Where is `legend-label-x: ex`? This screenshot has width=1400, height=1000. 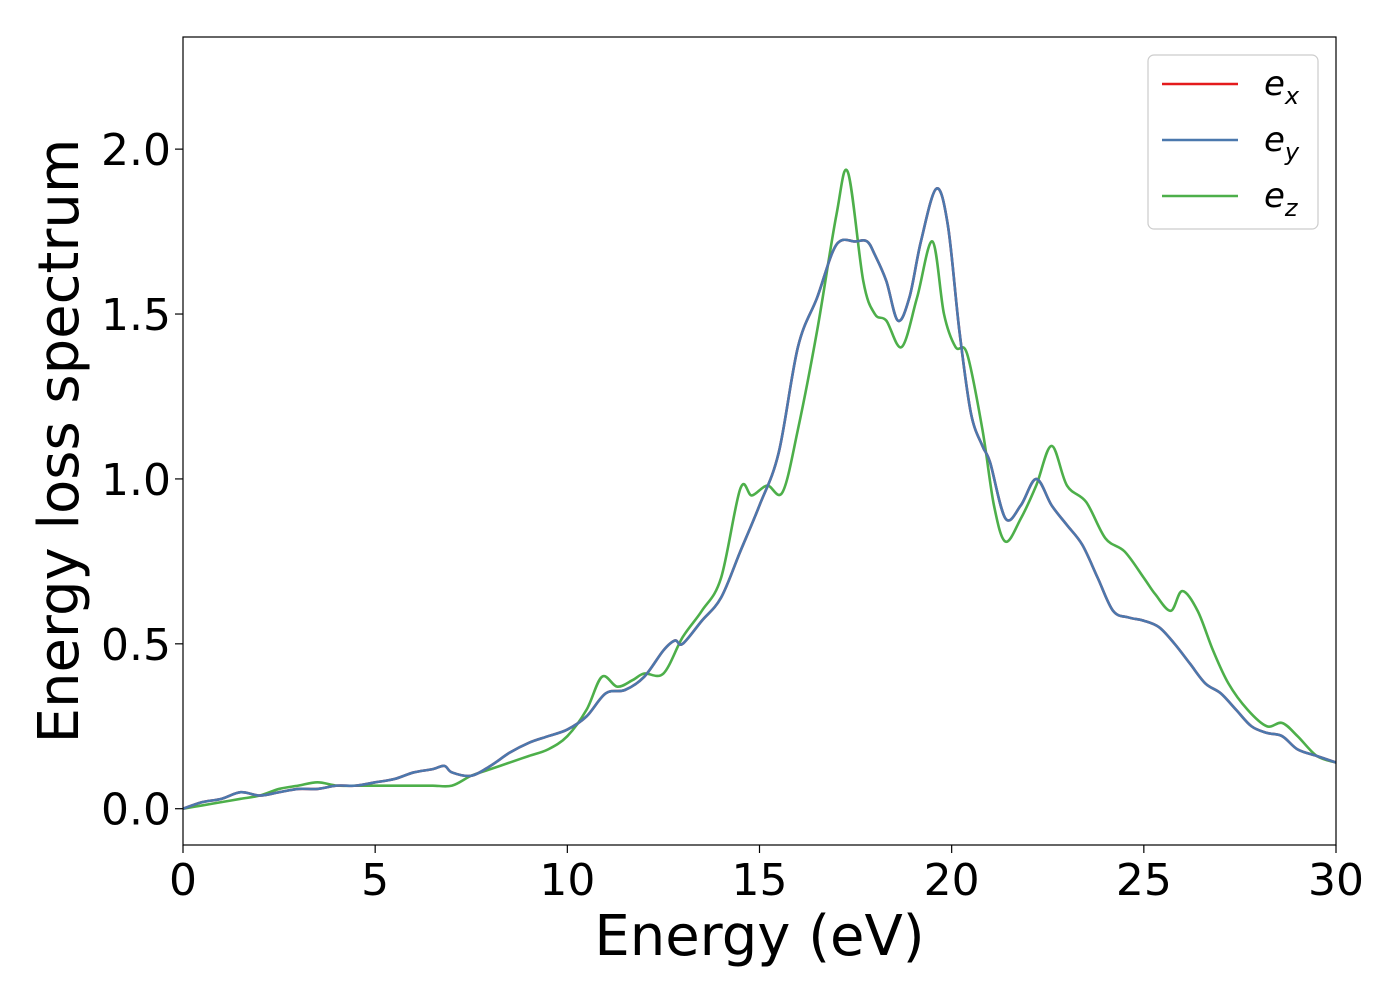
legend-label-x: ex is located at coordinates (1282, 87).